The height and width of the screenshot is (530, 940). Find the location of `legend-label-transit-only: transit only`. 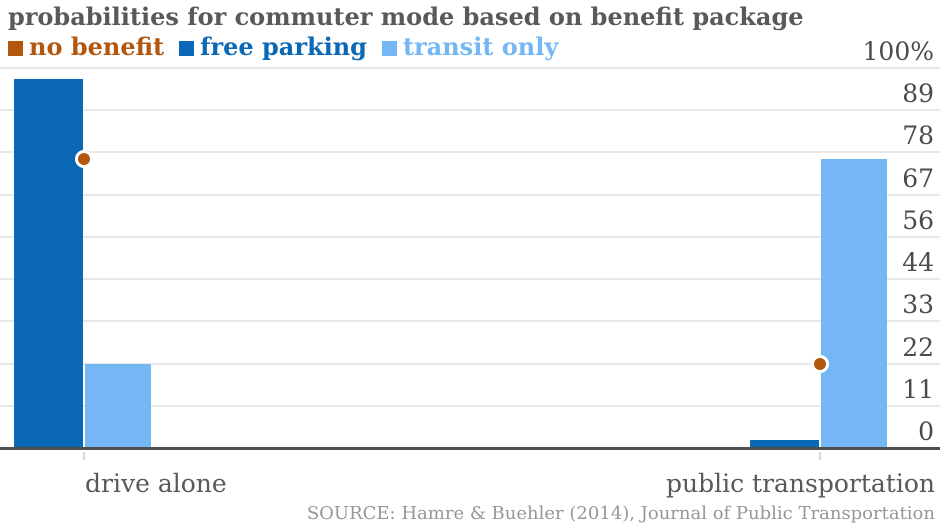

legend-label-transit-only: transit only is located at coordinates (480, 46).